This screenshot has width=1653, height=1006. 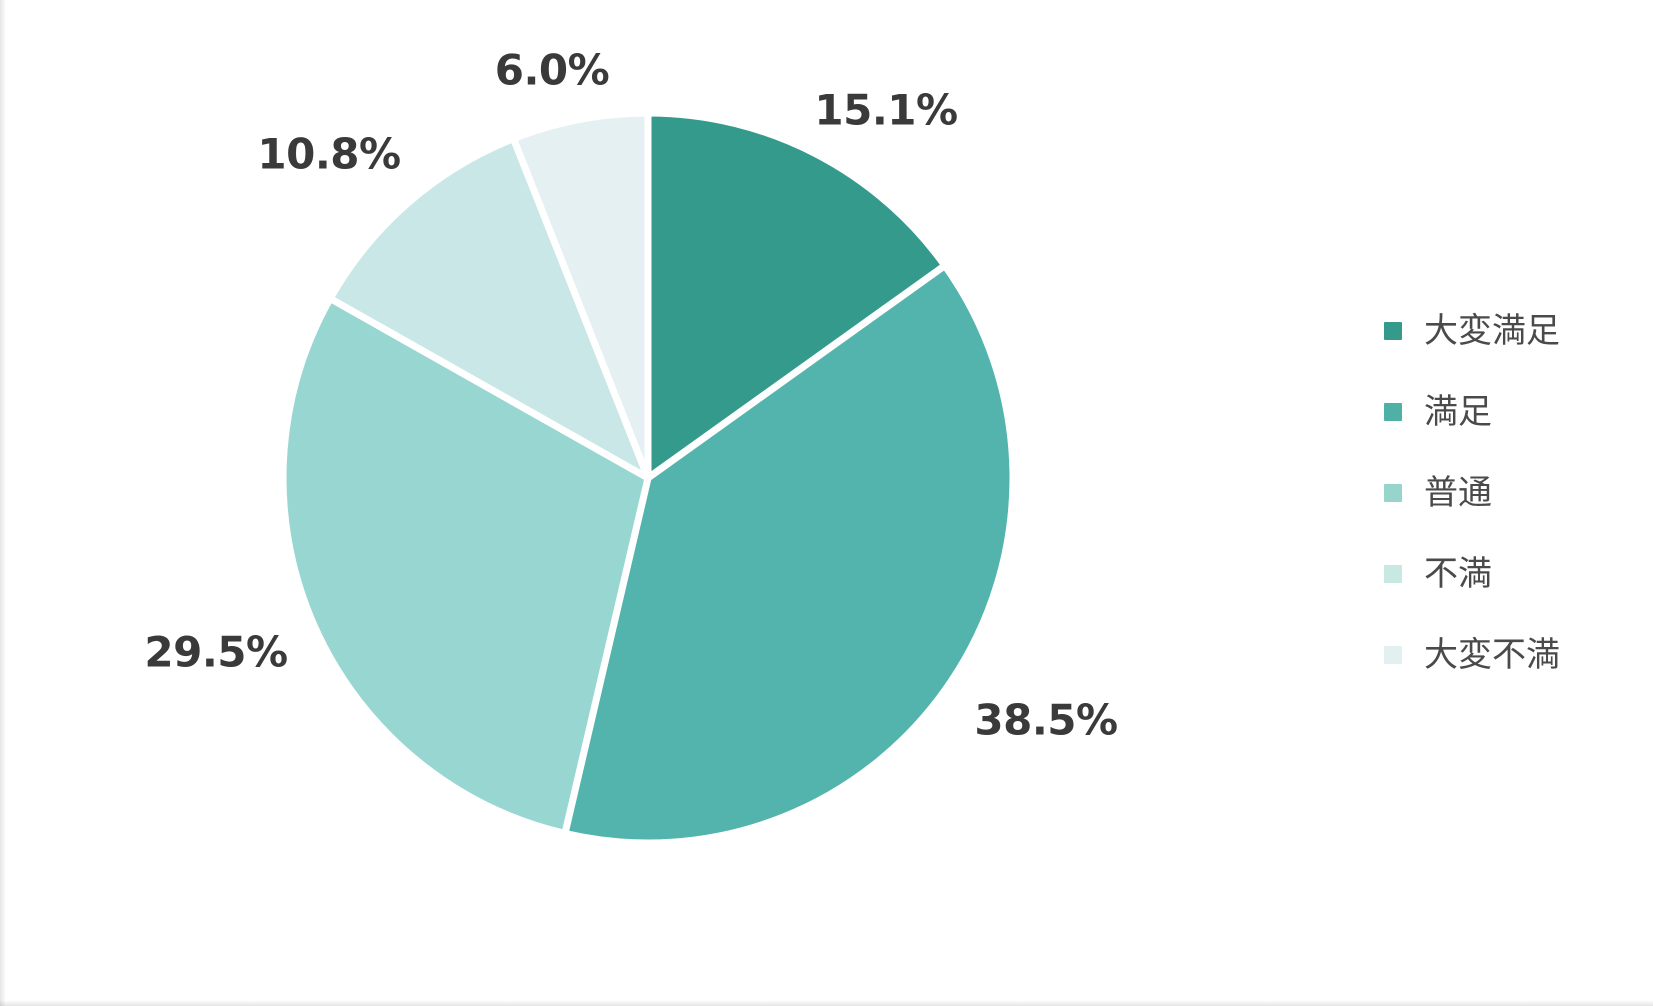 I want to click on legend-item-label: 満足, so click(x=1458, y=411).